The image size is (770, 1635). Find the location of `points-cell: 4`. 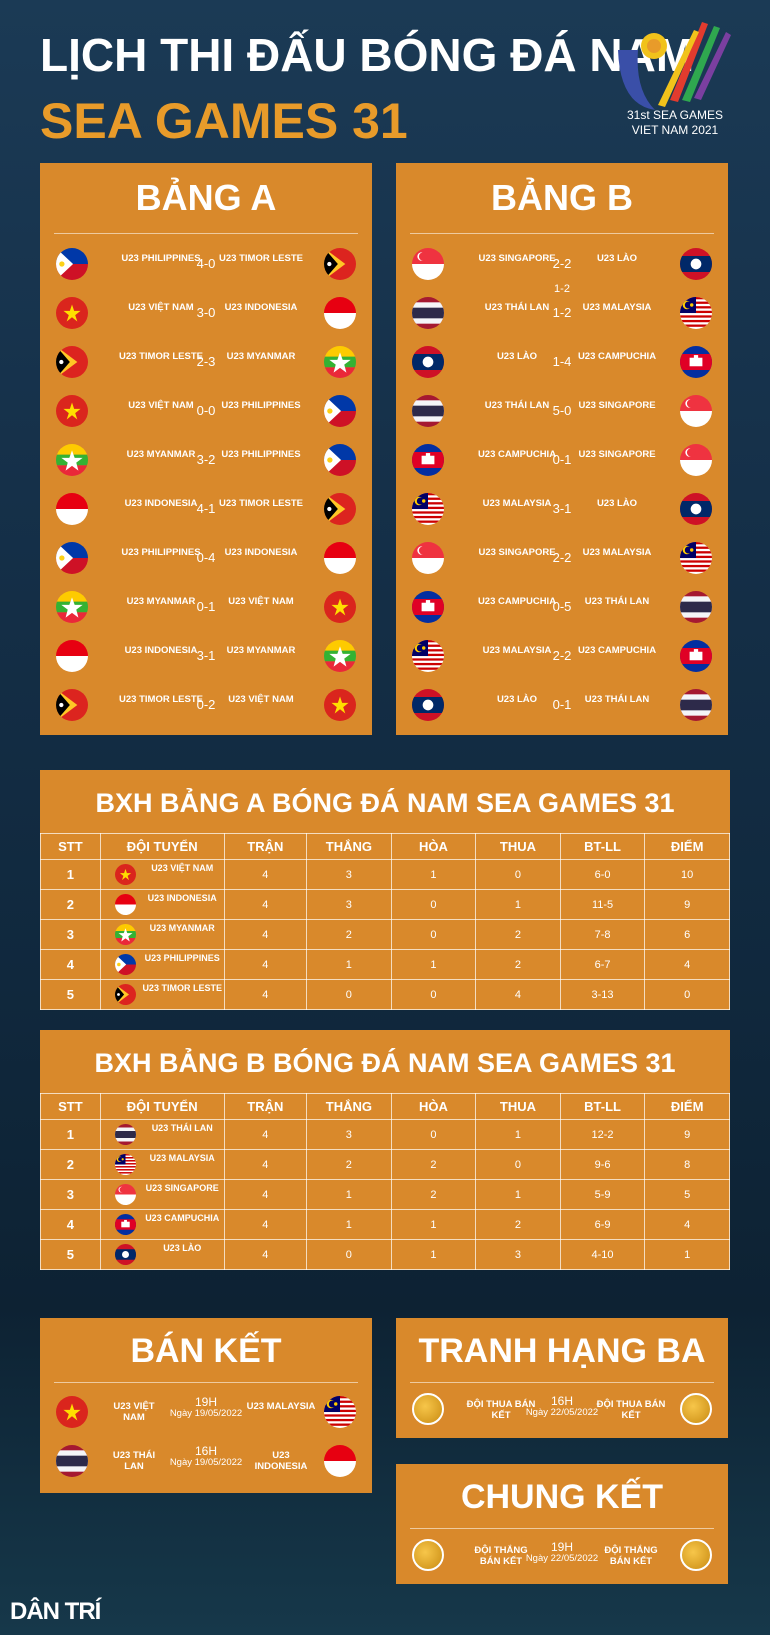

points-cell: 4 is located at coordinates (687, 964).